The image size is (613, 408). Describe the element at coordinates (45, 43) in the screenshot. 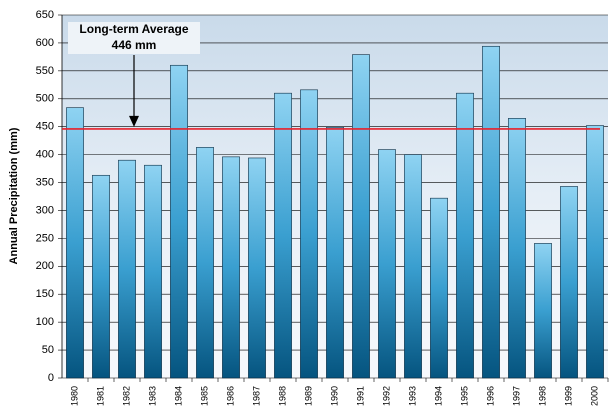

I see `y-tick-label: 600` at that location.